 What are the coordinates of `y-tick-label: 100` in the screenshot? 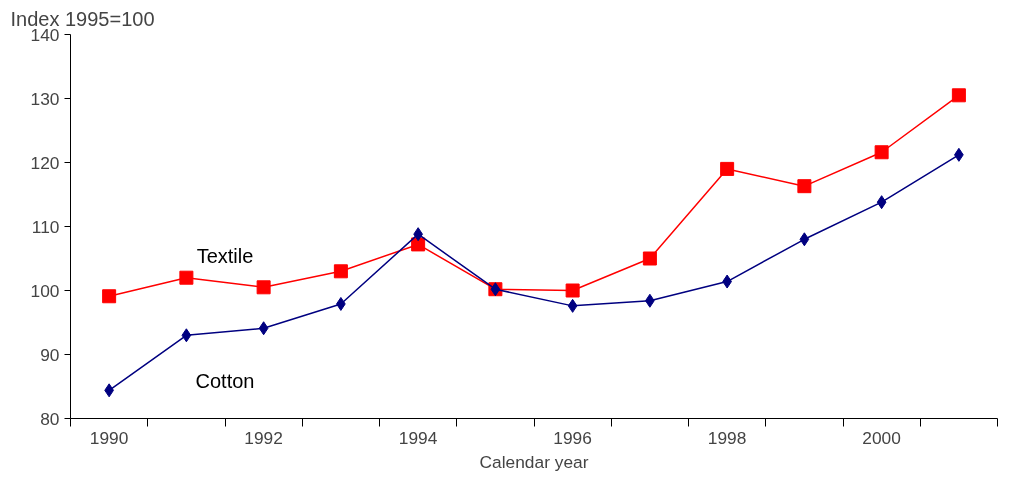 It's located at (45, 290).